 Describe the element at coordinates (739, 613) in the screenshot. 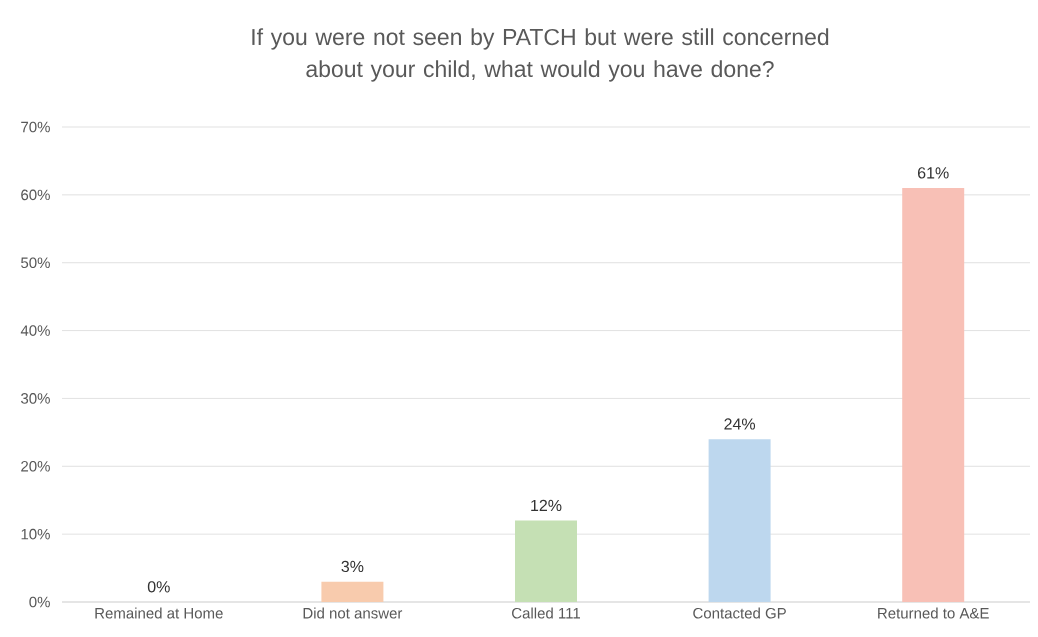

I see `x-tick-label: Contacted GP` at that location.